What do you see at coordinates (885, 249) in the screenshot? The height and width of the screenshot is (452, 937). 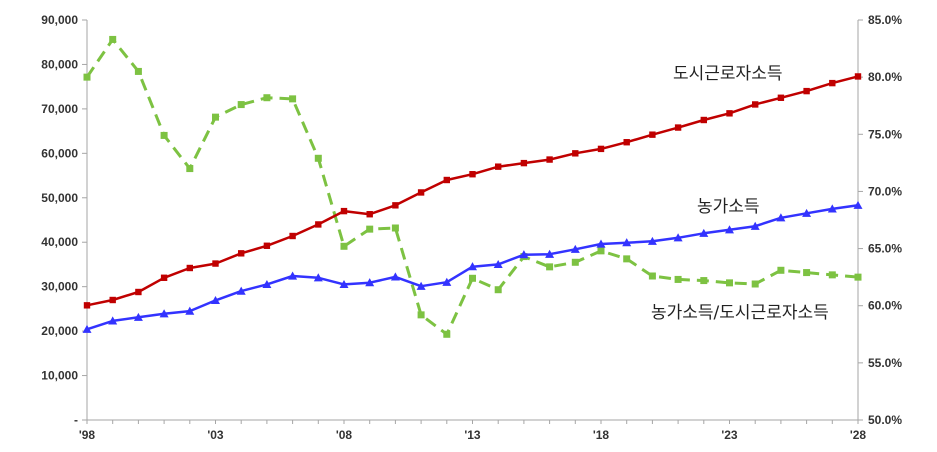 I see `y-right-tick-label: 65.0%` at bounding box center [885, 249].